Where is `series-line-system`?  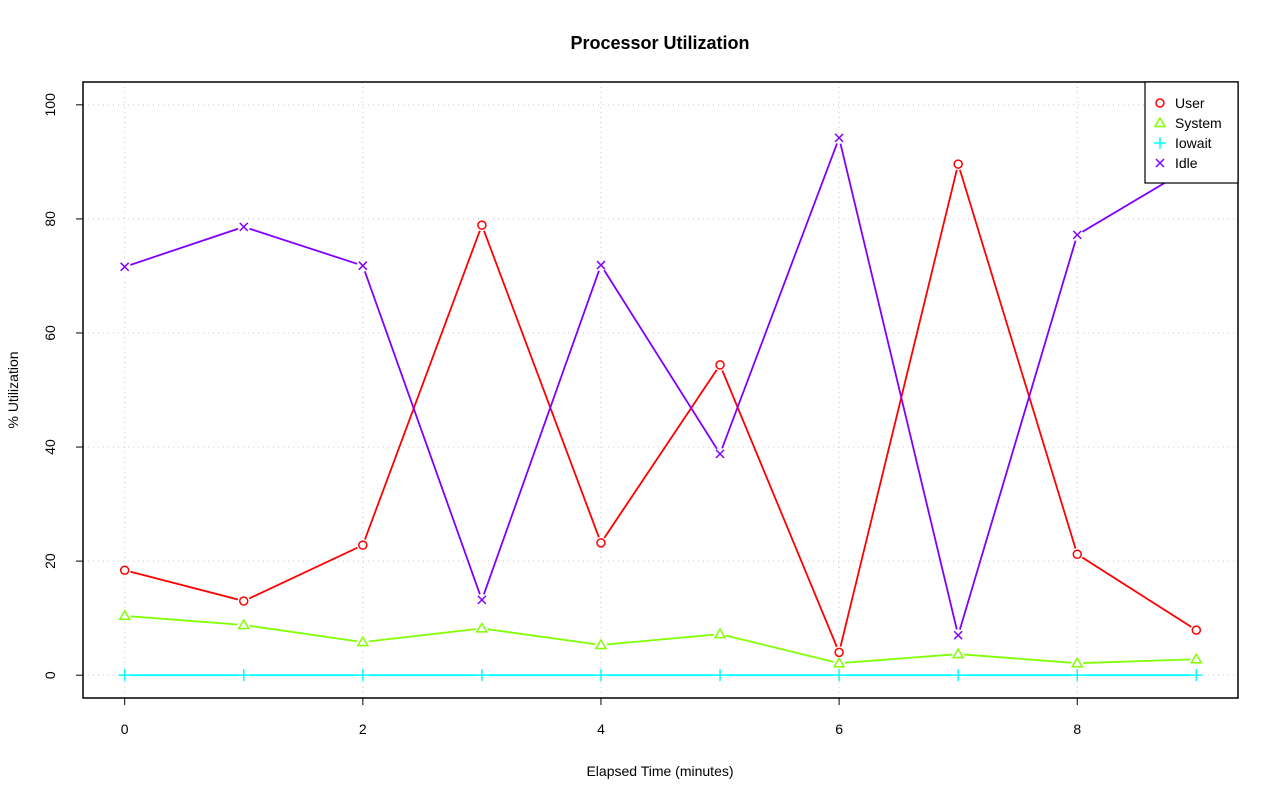
series-line-system is located at coordinates (660, 639).